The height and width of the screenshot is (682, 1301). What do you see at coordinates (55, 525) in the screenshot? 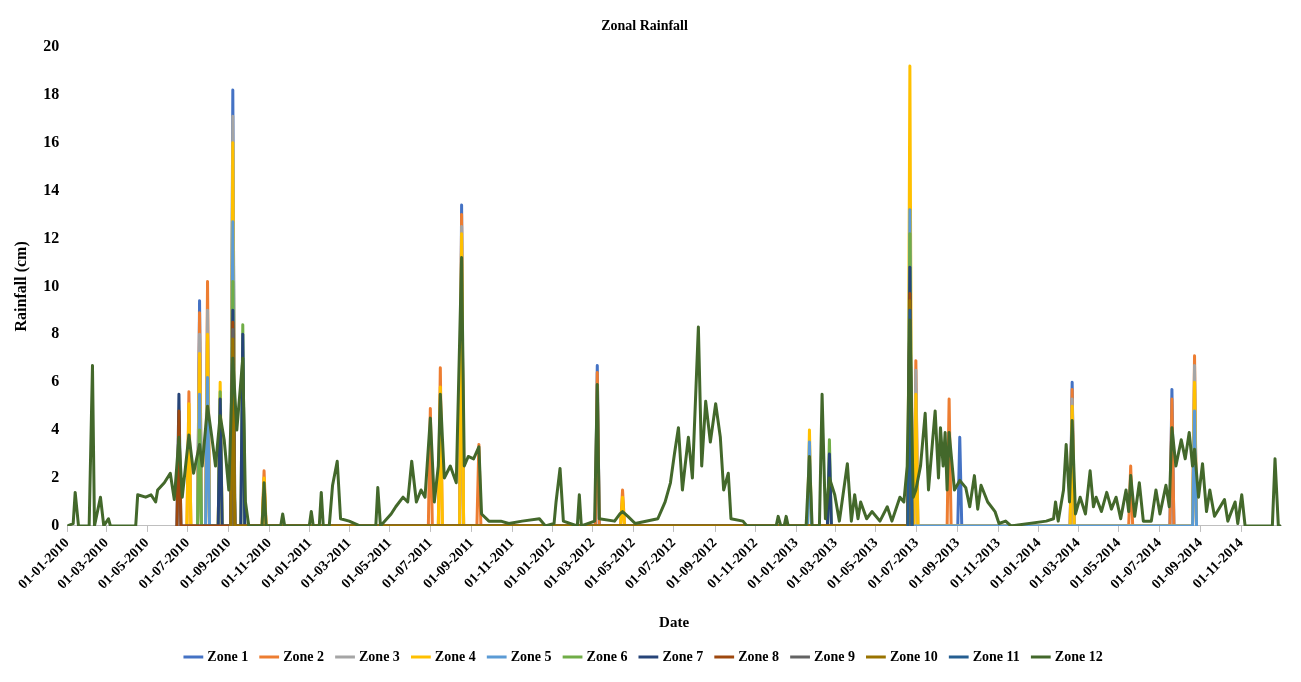
I see `y-tick-label: 0` at bounding box center [55, 525].